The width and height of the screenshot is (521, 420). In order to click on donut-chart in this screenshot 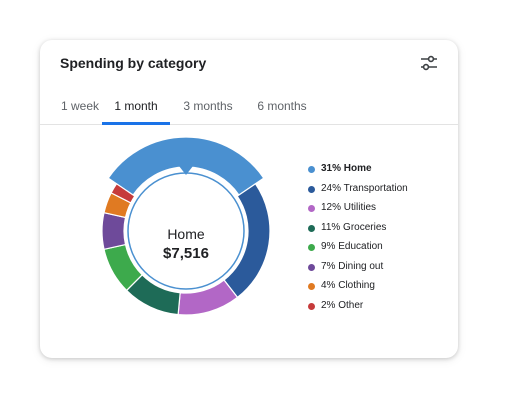, I will do `click(186, 226)`.